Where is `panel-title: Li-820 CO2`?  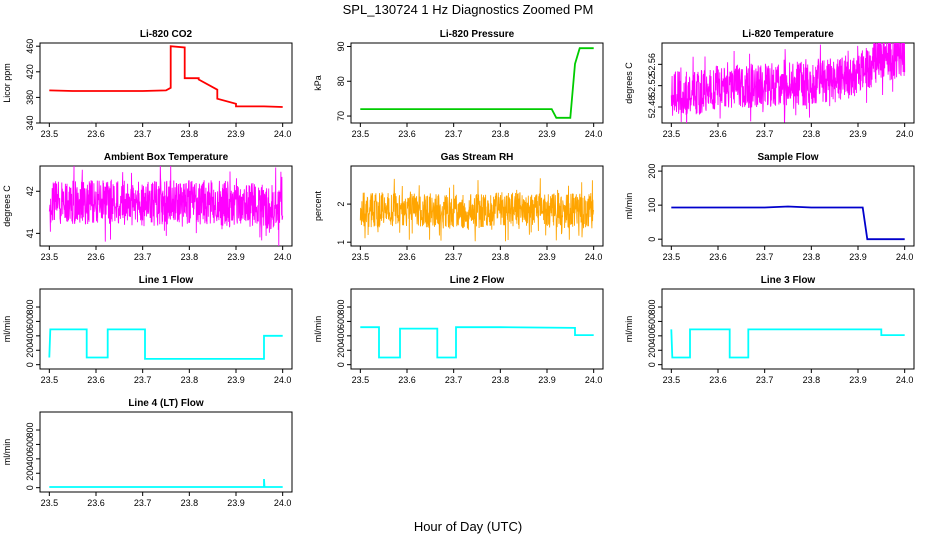 panel-title: Li-820 CO2 is located at coordinates (166, 34).